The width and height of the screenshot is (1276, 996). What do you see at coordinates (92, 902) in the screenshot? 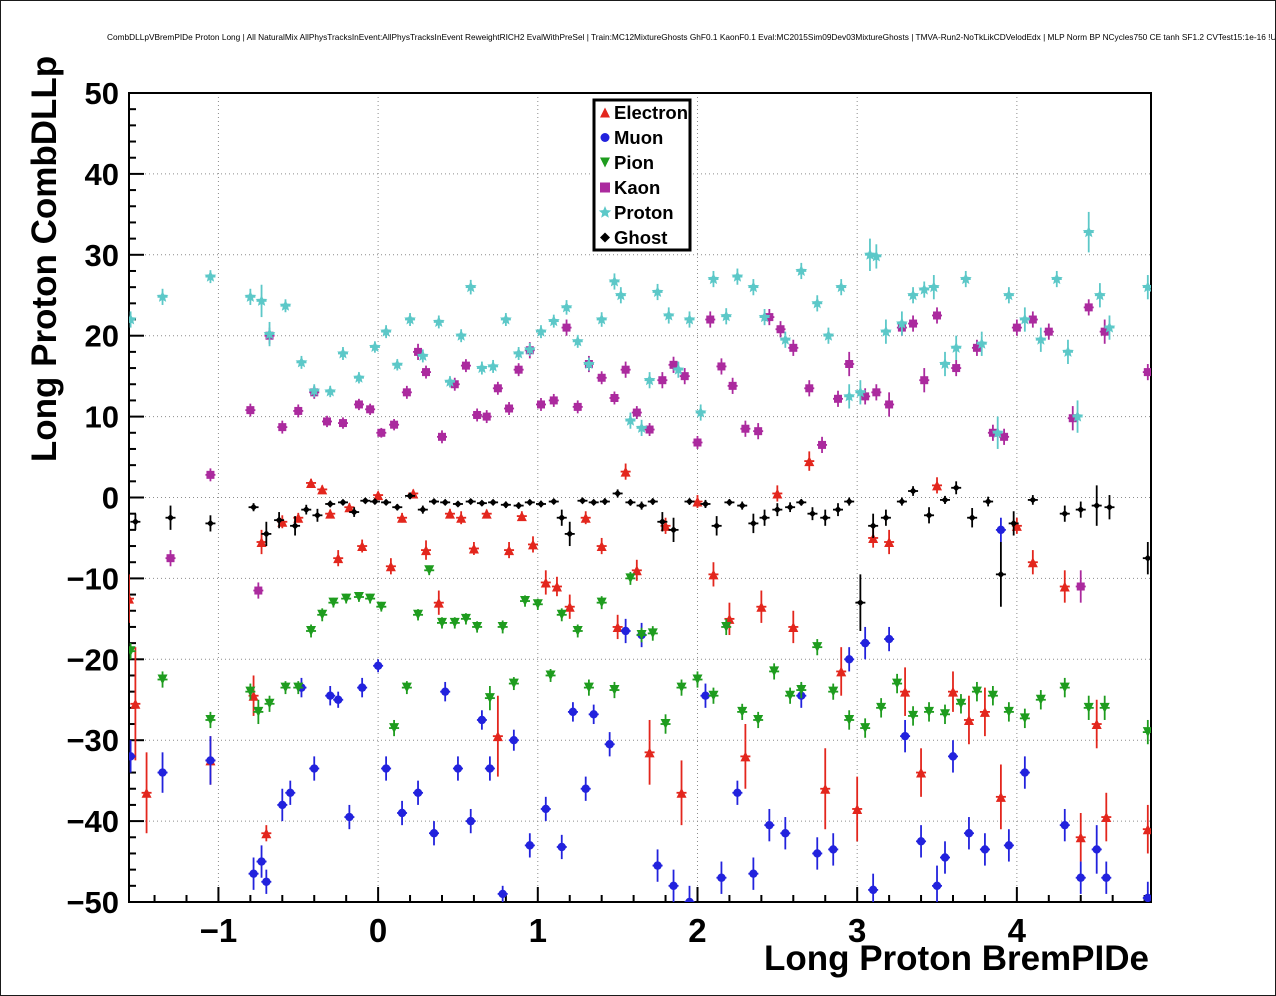
I see `y-tick-label: −50` at bounding box center [92, 902].